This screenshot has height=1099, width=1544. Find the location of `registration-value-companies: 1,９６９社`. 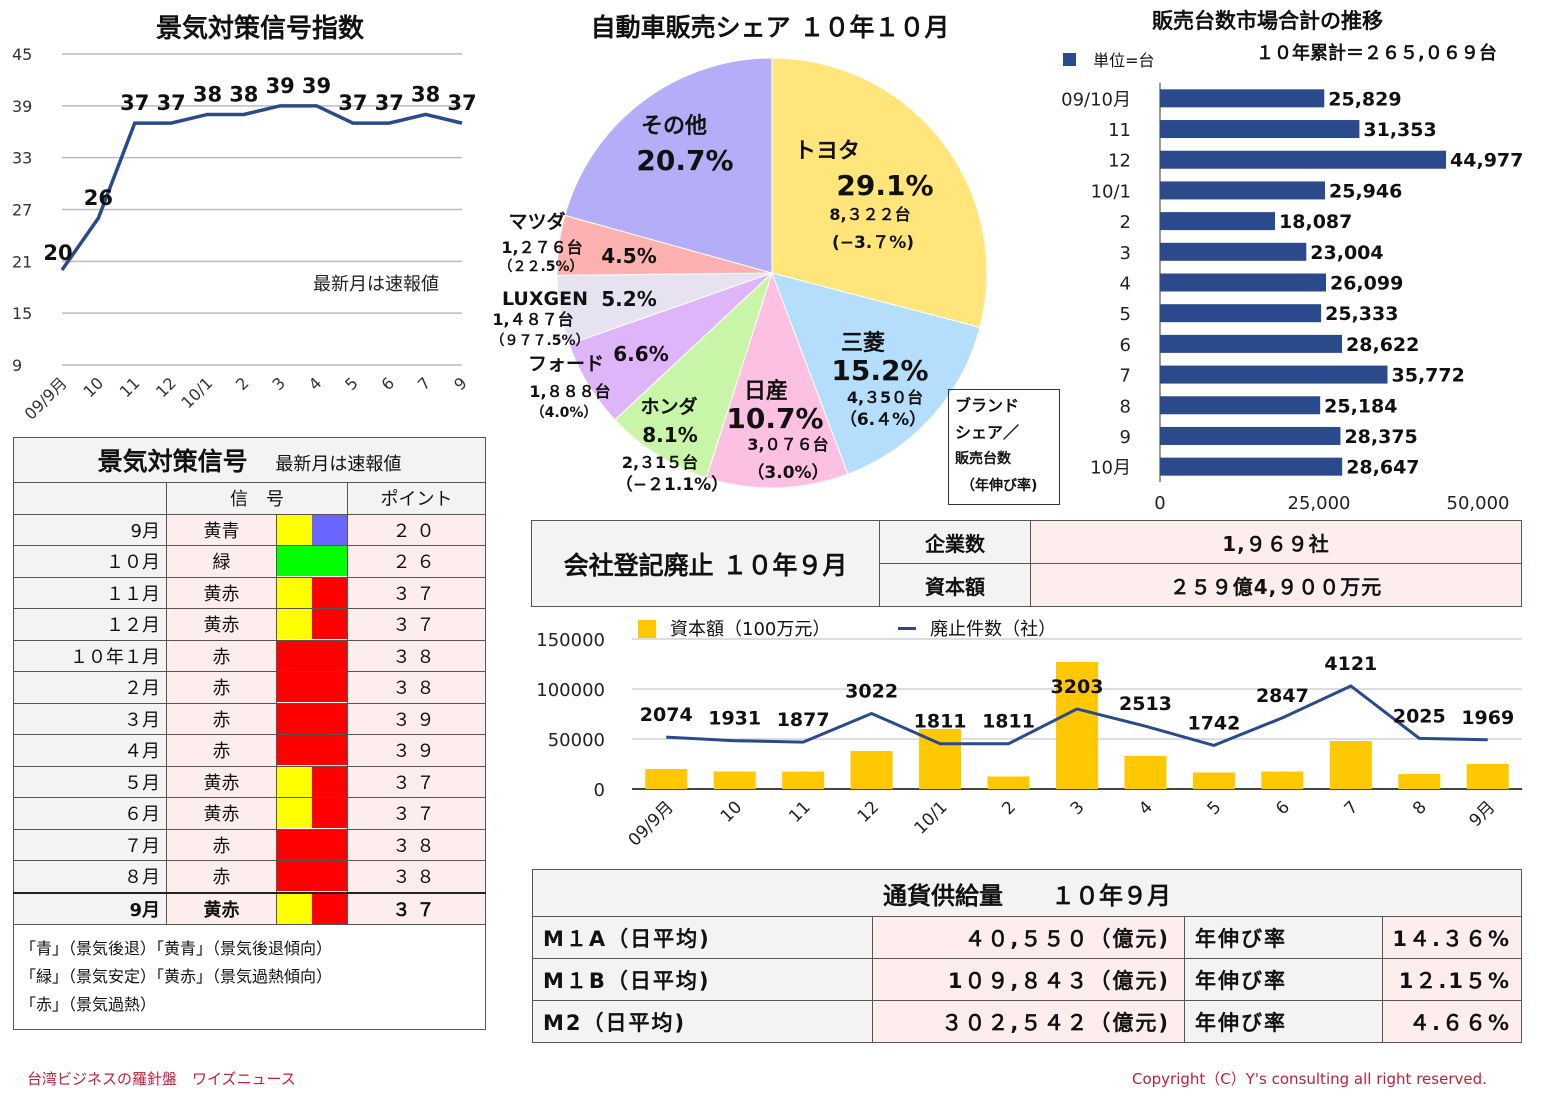

registration-value-companies: 1,９６９社 is located at coordinates (1276, 542).